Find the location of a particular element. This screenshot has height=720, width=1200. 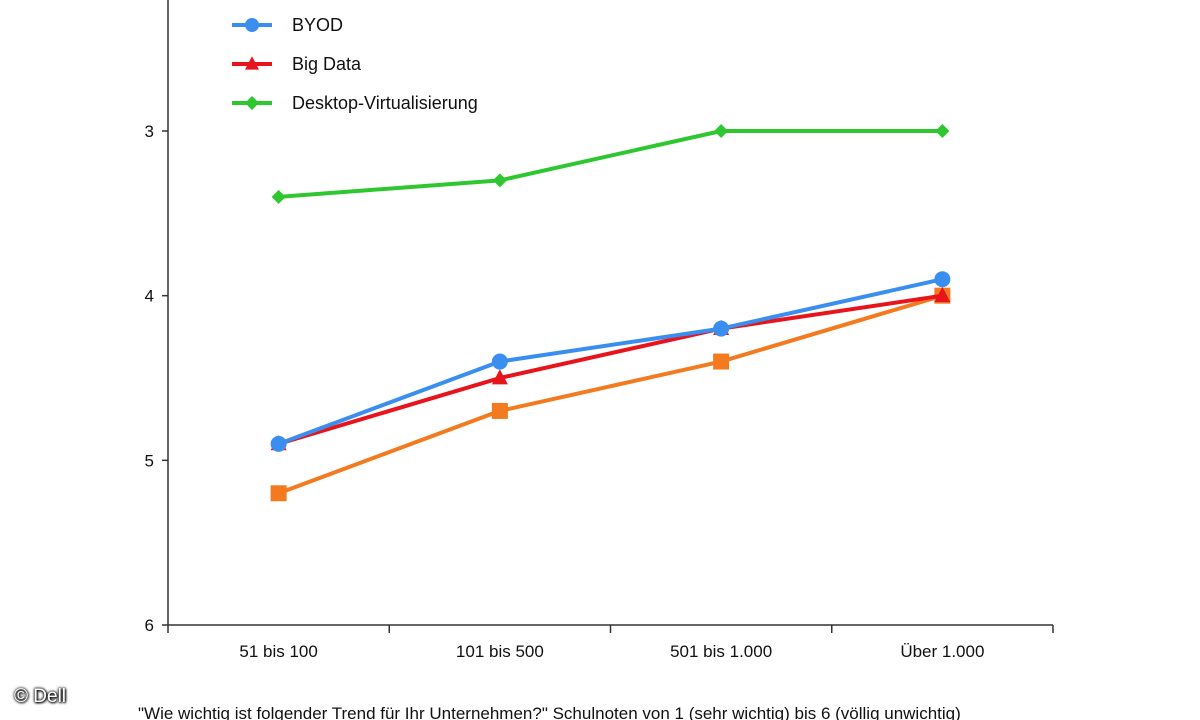

y-tick-label: 3 is located at coordinates (149, 131).